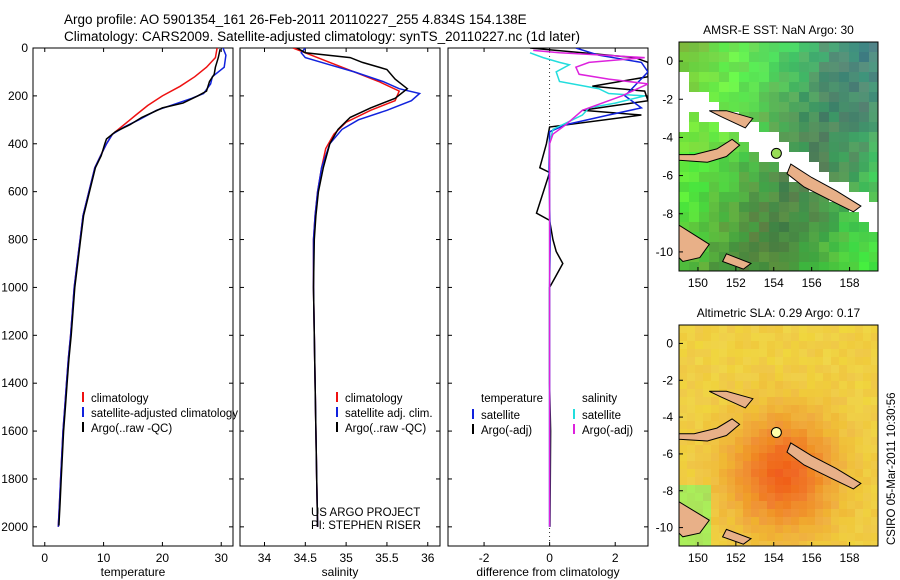  I want to click on salinity-series-satellite, so click(361, 287).